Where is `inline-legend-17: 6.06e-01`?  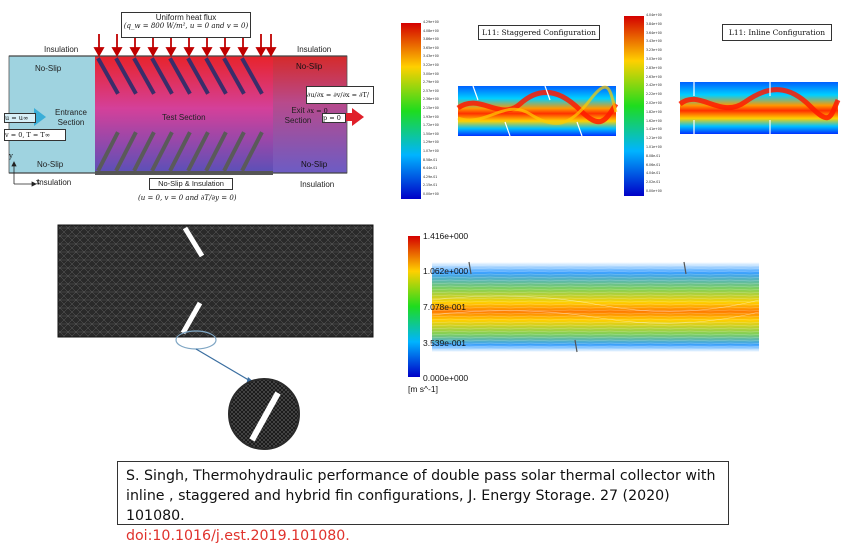 inline-legend-17: 6.06e-01 is located at coordinates (653, 164).